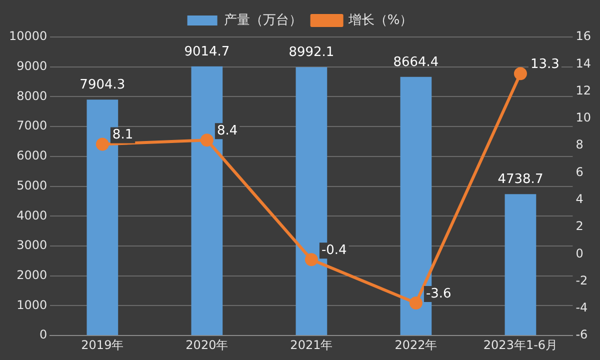  Describe the element at coordinates (32, 275) in the screenshot. I see `y-tick-label: 2000` at that location.